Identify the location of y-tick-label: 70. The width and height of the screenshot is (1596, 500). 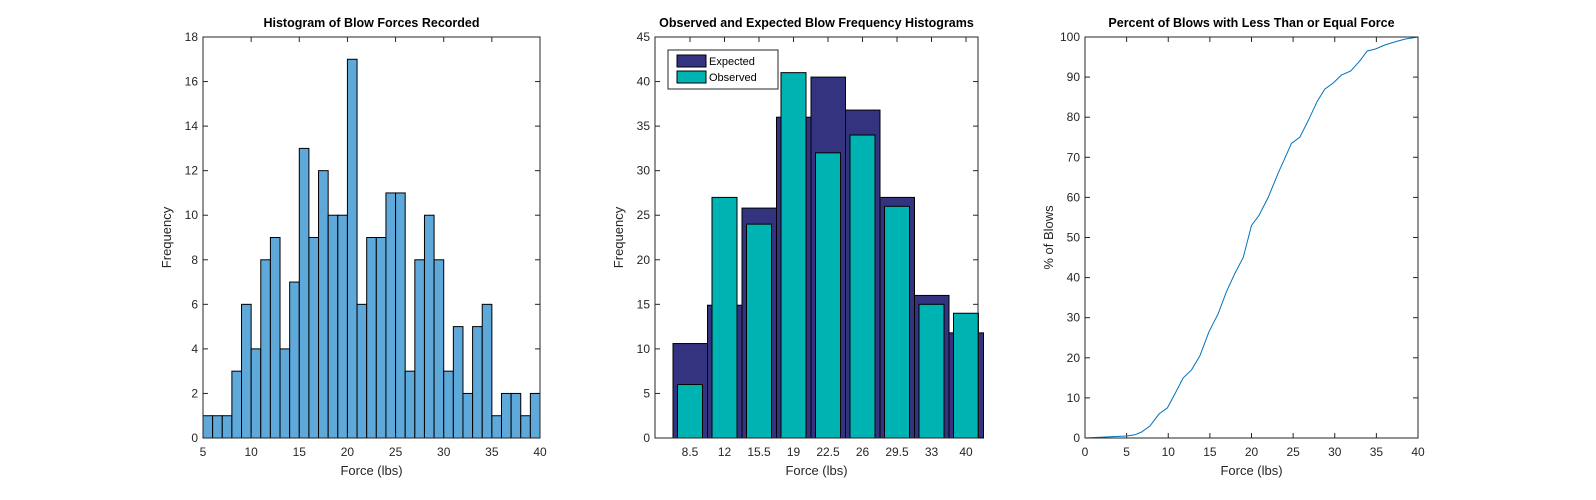
(1074, 157).